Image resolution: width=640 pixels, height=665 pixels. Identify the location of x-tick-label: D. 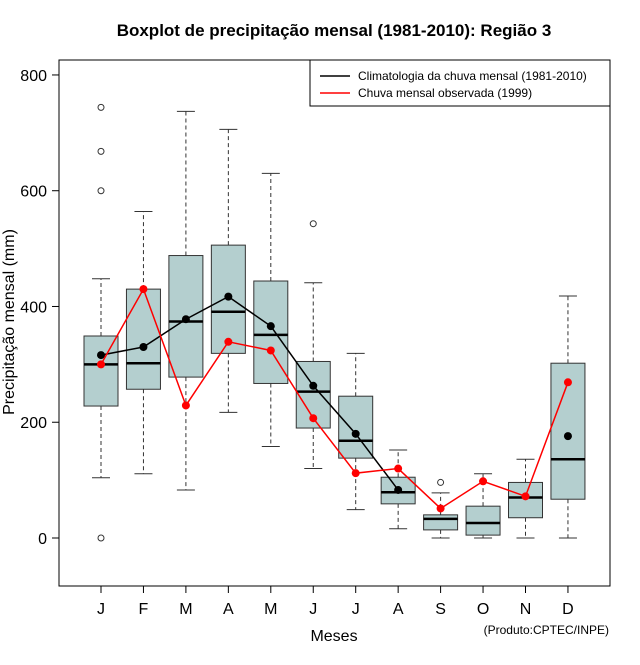
(568, 609).